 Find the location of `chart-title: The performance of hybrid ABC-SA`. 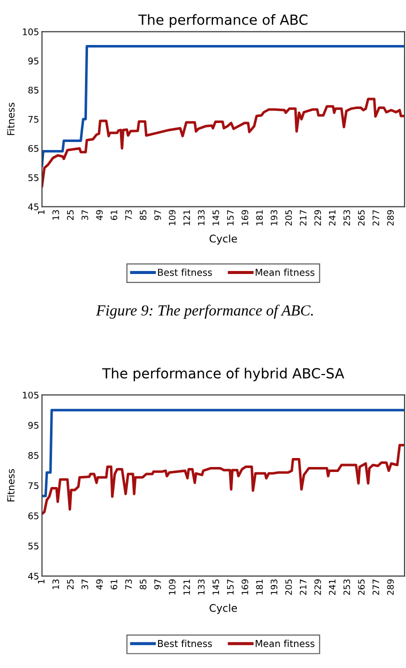

chart-title: The performance of hybrid ABC-SA is located at coordinates (223, 375).